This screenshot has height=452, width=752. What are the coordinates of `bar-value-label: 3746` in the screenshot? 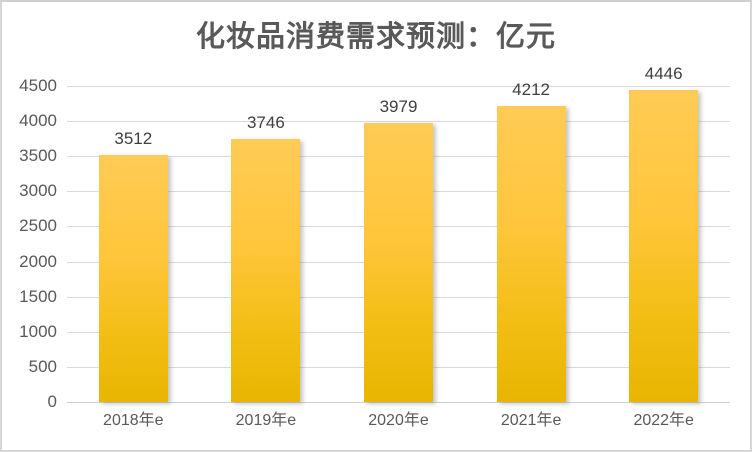 It's located at (265, 122).